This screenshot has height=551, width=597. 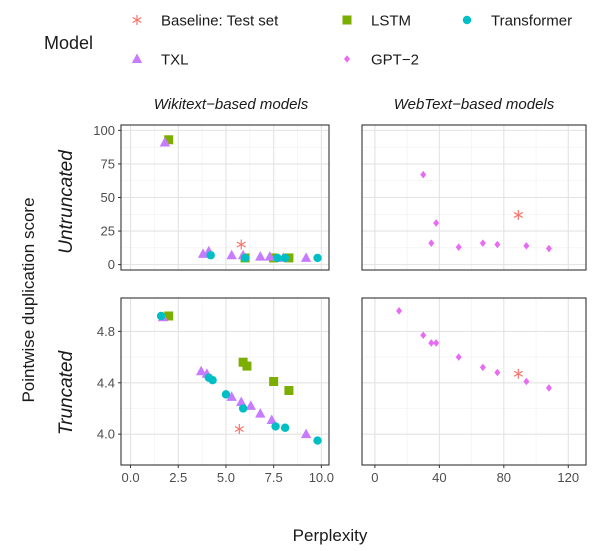 What do you see at coordinates (68, 43) in the screenshot?
I see `legend-title: Model` at bounding box center [68, 43].